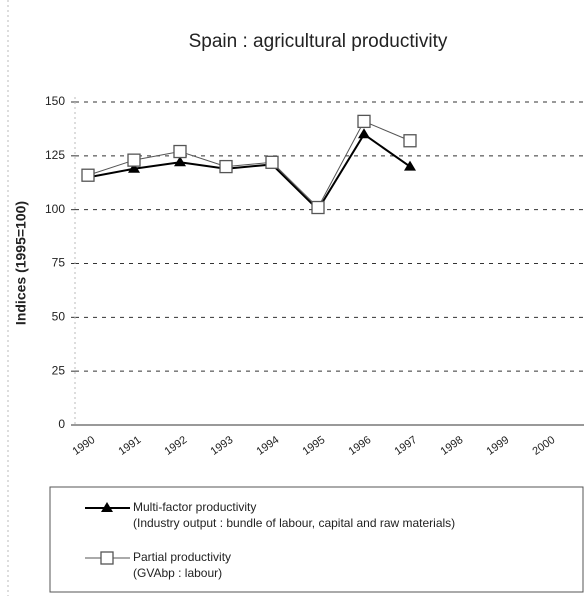 The width and height of the screenshot is (584, 596). Describe the element at coordinates (543, 446) in the screenshot. I see `x-tick-label: 2000` at that location.